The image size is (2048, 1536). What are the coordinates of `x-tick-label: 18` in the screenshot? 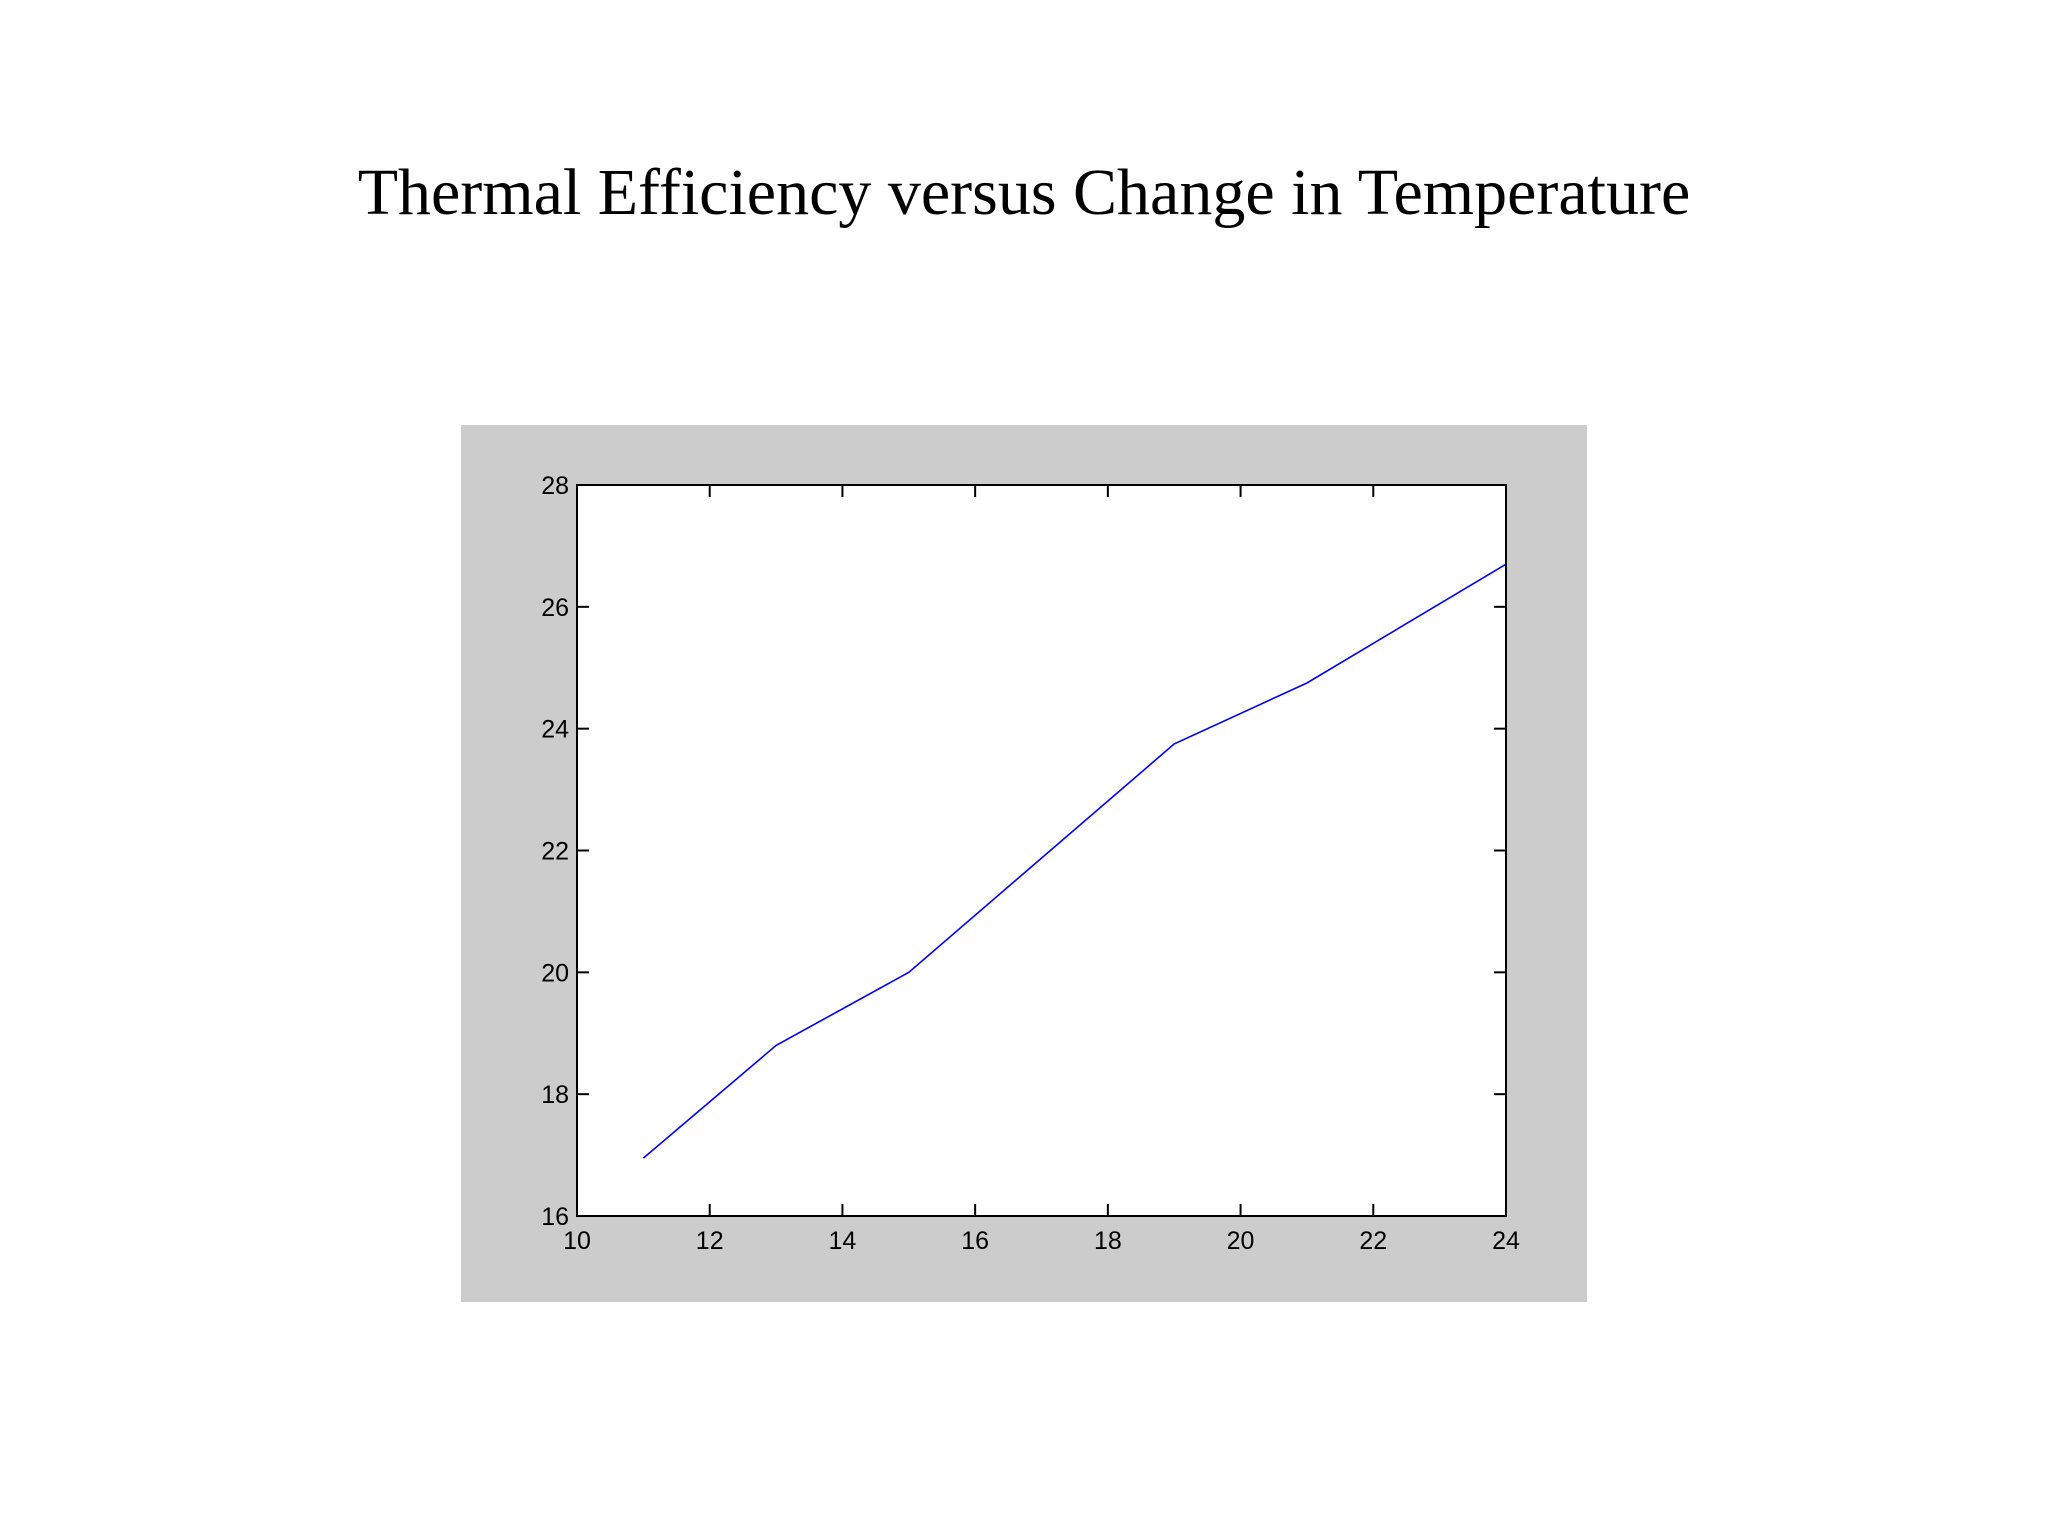 It's located at (1108, 1241).